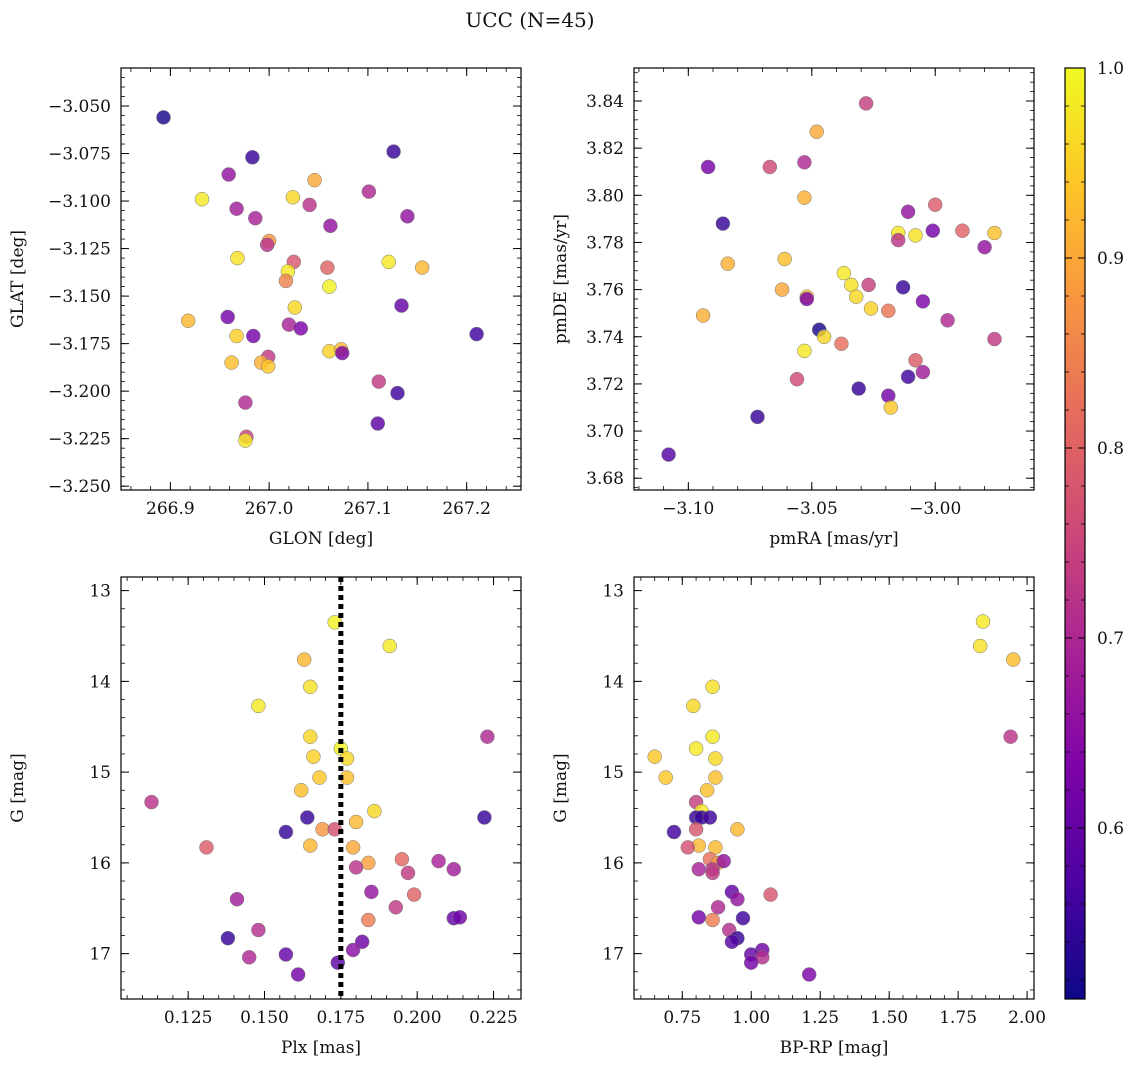 The image size is (1136, 1067). I want to click on y-tick-label: 17, so click(613, 955).